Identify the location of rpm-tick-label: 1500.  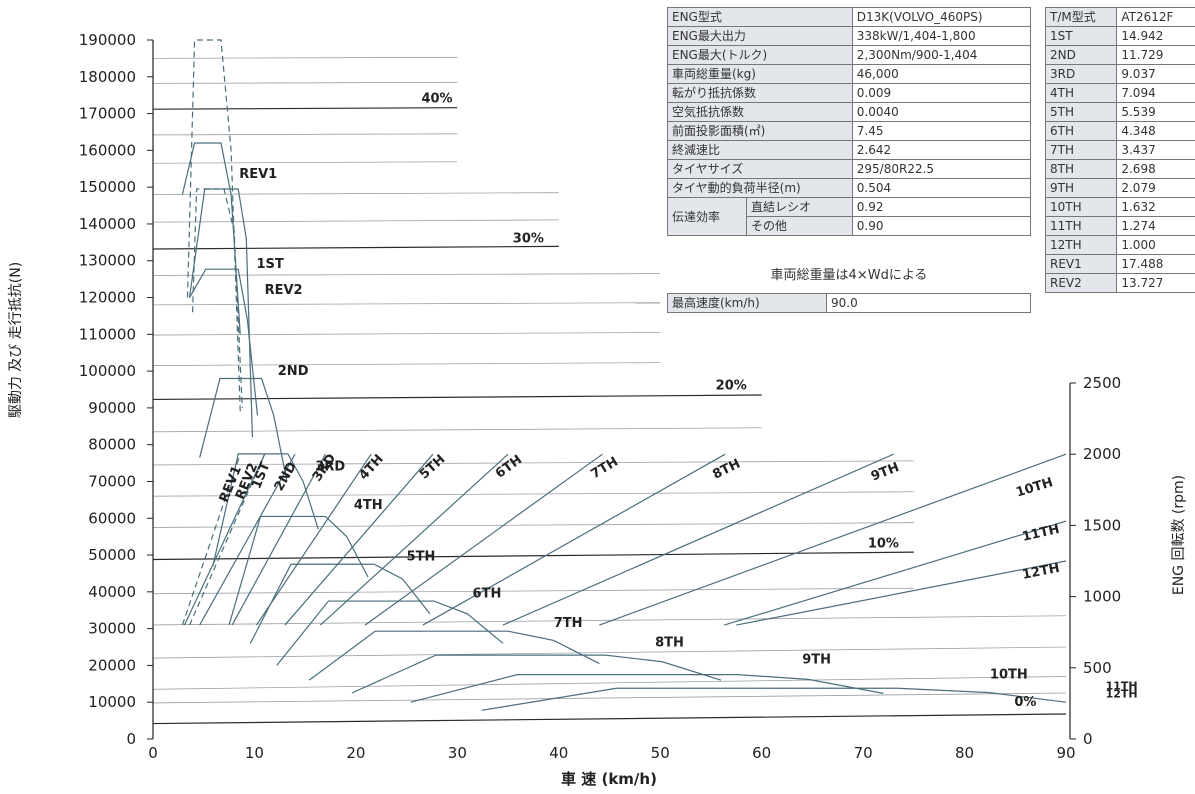
(1102, 525).